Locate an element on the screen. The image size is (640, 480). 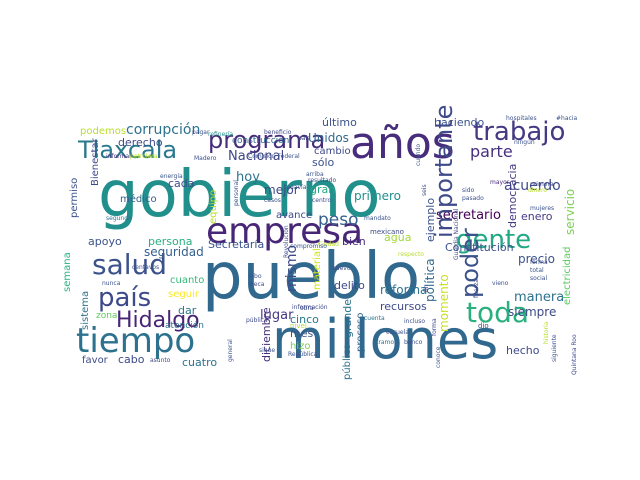
word-manera: manera is located at coordinates (539, 297).